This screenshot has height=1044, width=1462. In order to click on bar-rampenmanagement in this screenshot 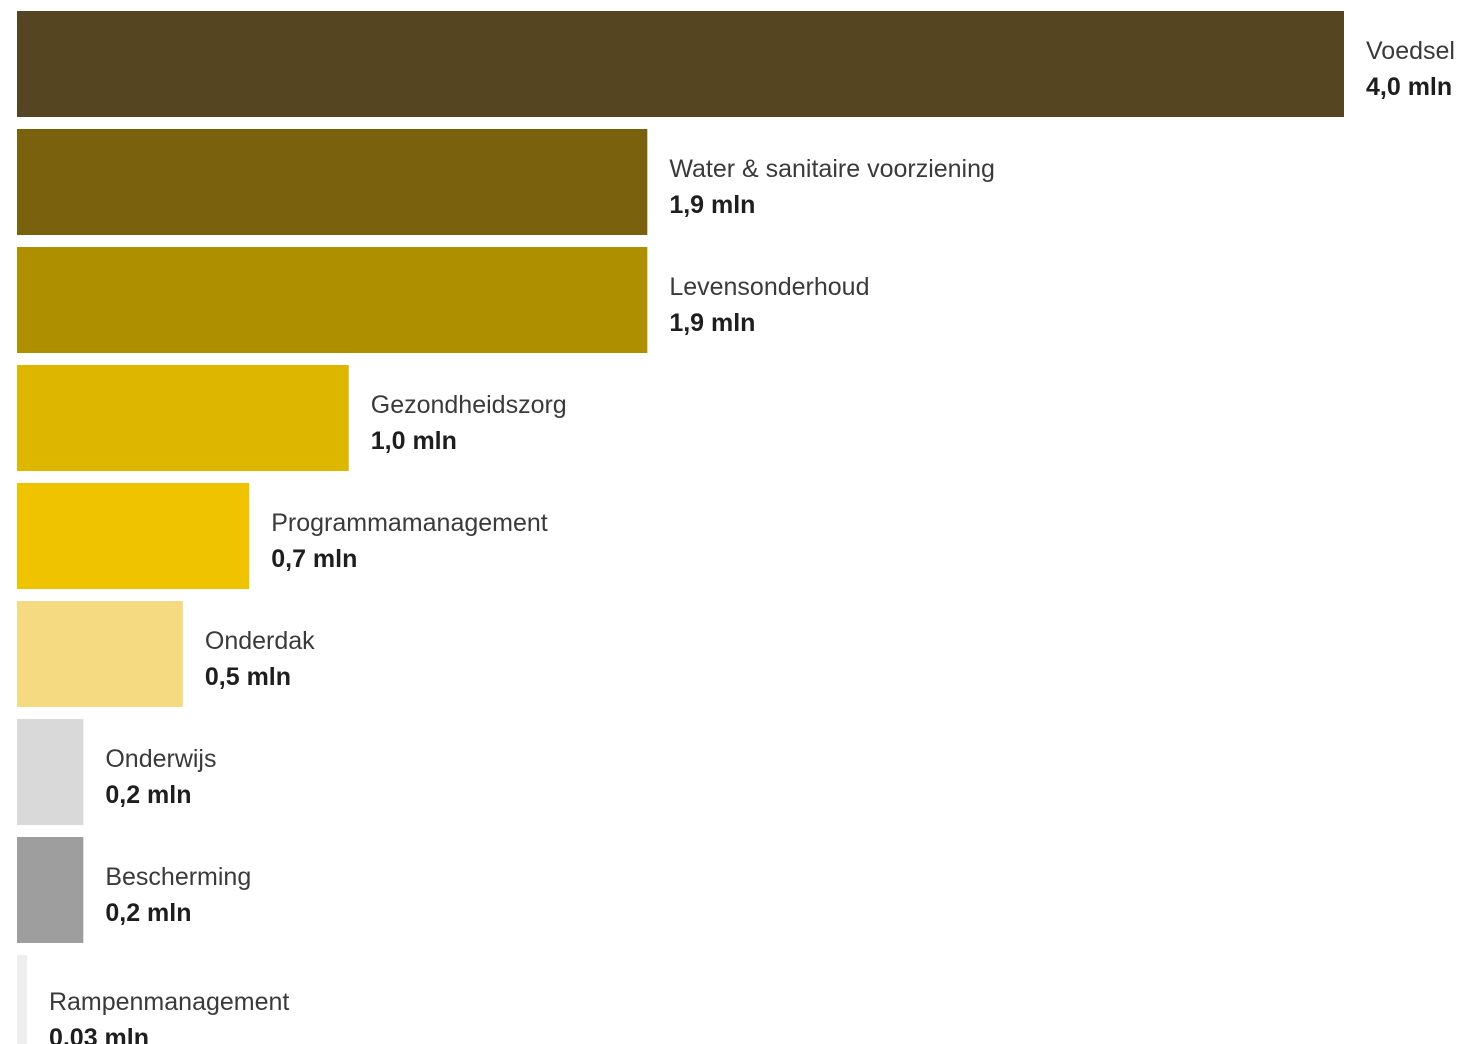, I will do `click(22, 999)`.